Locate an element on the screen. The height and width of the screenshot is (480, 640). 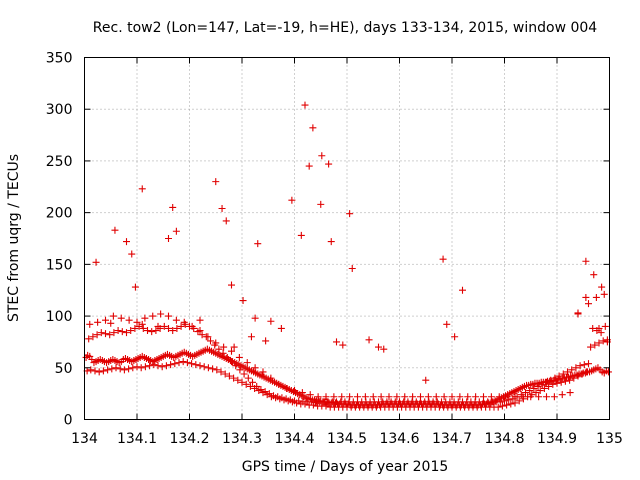
x-tick-label: 135 is located at coordinates (609, 439).